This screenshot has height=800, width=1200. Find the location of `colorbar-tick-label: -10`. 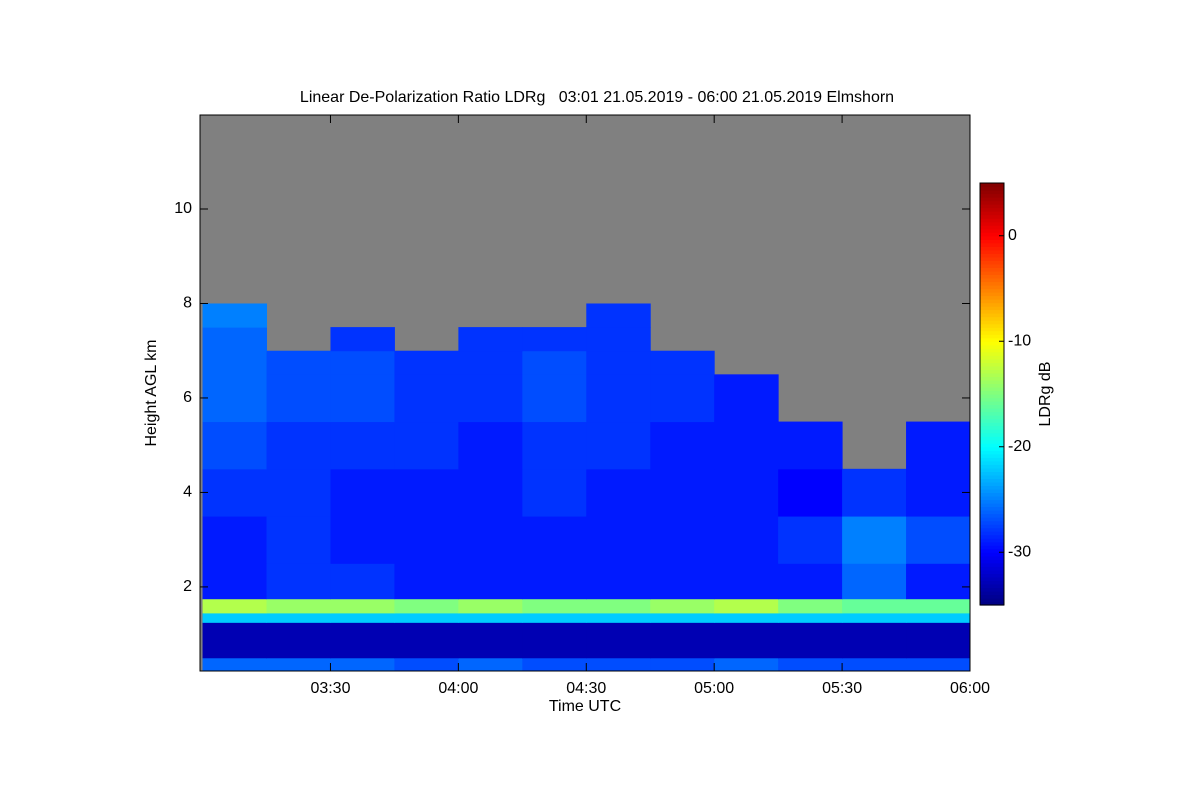

colorbar-tick-label: -10 is located at coordinates (1019, 340).